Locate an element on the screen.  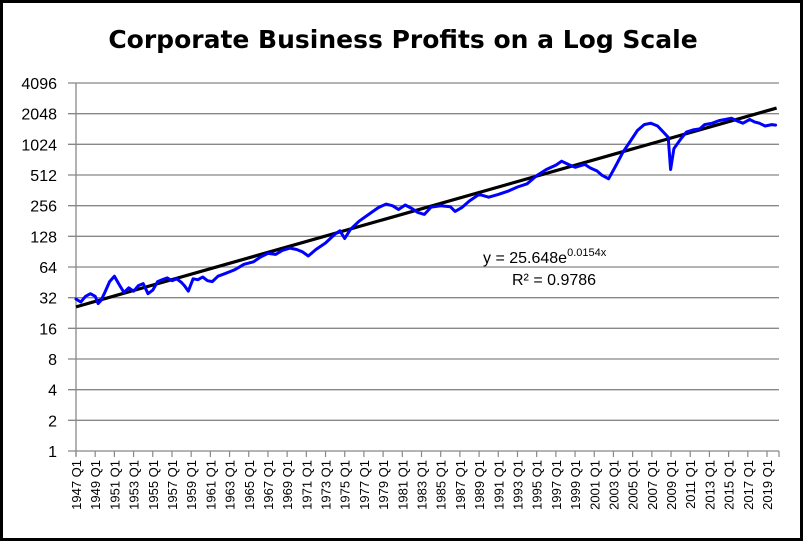
y-axis: 4096 2048 1024 512 256 128 64 32 16 8 4 2 1 is located at coordinates (49, 268).